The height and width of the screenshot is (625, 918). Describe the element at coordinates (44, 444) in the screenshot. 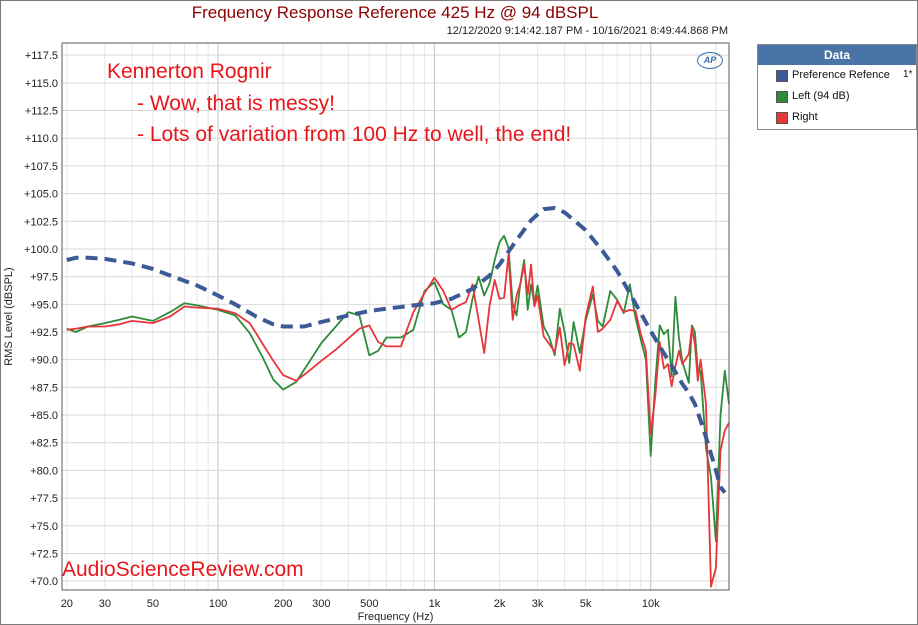

I see `y-tick-label: +82.5` at that location.